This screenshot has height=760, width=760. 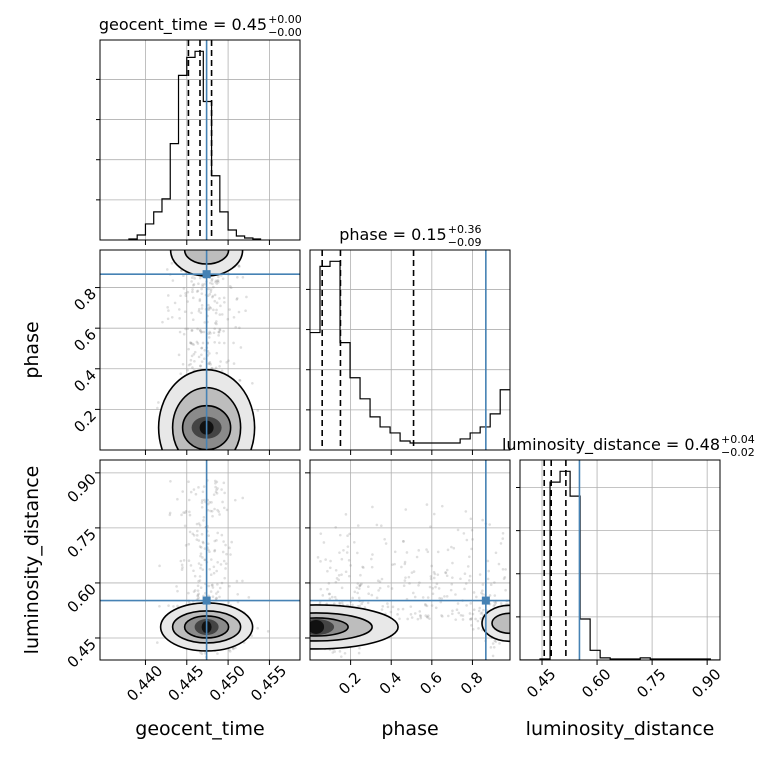 What do you see at coordinates (465, 242) in the screenshot?
I see `hist-title-minus: −0.09` at bounding box center [465, 242].